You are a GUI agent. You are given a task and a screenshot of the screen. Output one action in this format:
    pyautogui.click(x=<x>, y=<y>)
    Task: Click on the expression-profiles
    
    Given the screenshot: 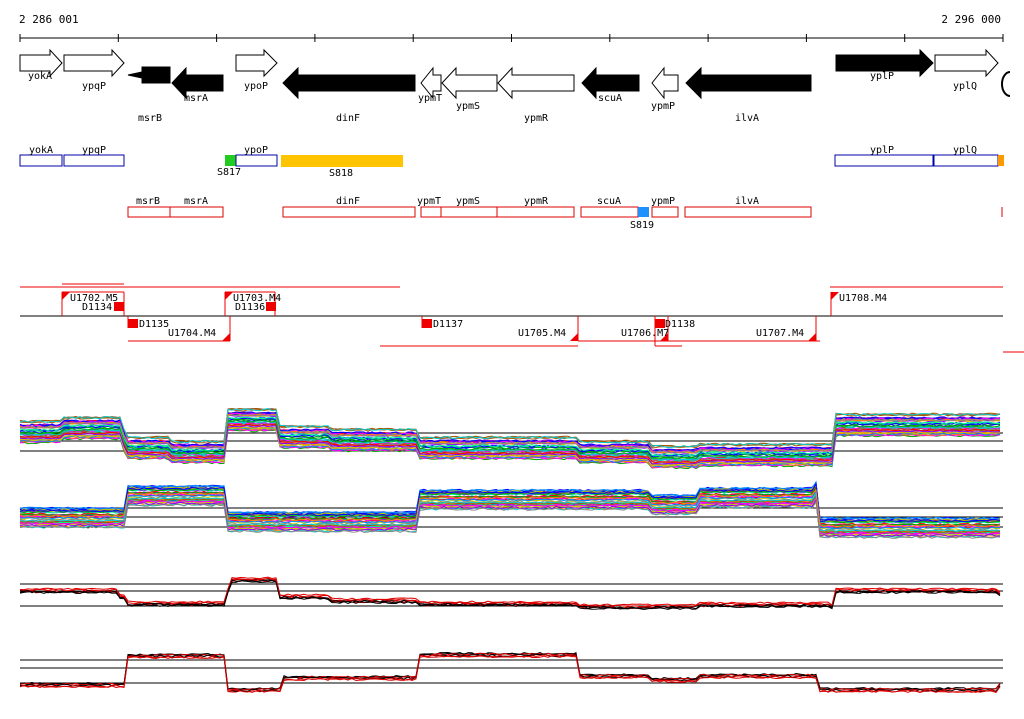 What is the action you would take?
    pyautogui.click(x=510, y=438)
    